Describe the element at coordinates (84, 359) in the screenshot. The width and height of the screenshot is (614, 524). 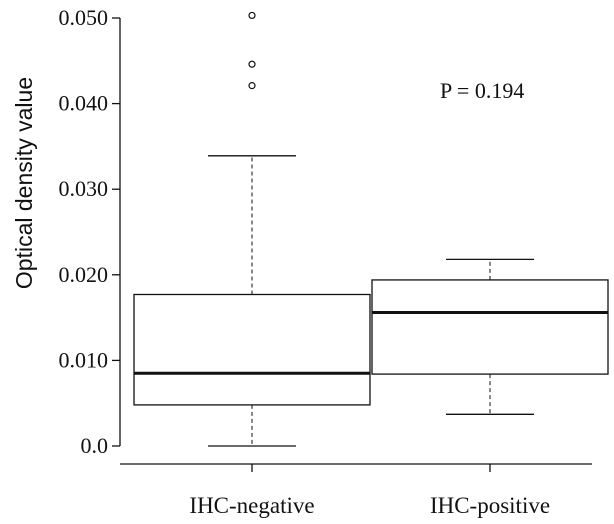
I see `y-tick-label: 0.010` at that location.